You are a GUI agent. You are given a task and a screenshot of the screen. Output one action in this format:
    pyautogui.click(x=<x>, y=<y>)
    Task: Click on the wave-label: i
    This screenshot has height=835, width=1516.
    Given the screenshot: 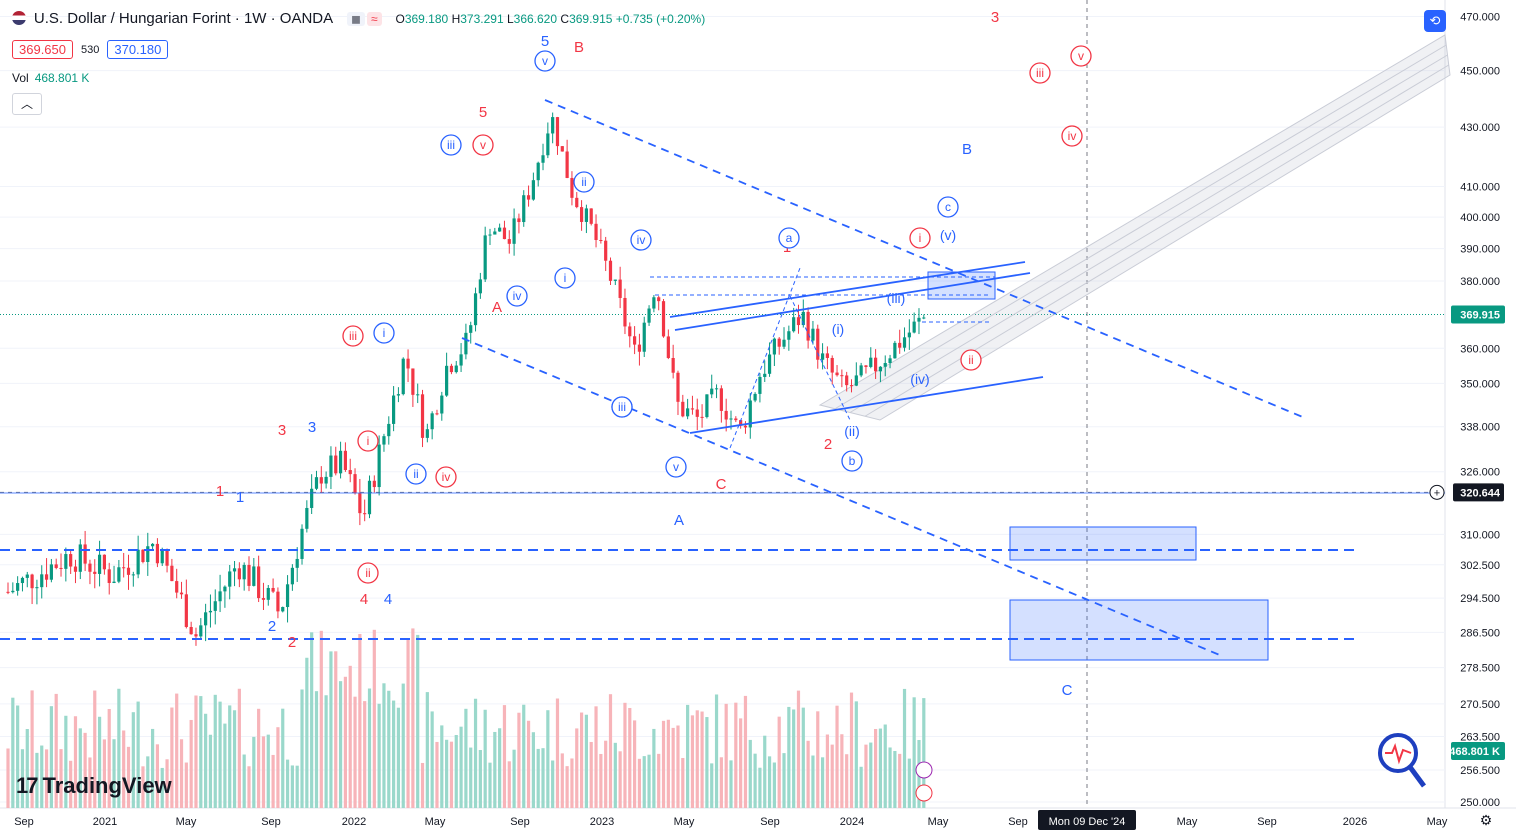 What is the action you would take?
    pyautogui.click(x=368, y=441)
    